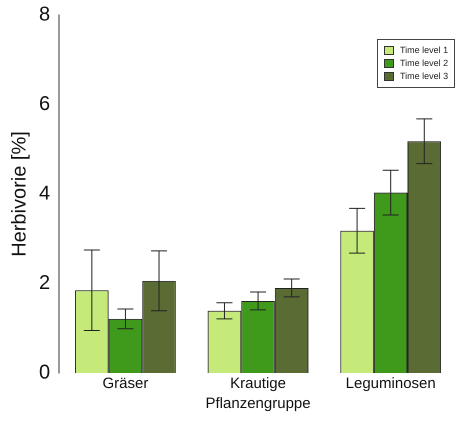 This screenshot has height=421, width=463. I want to click on y-tick-label: 0, so click(44, 373).